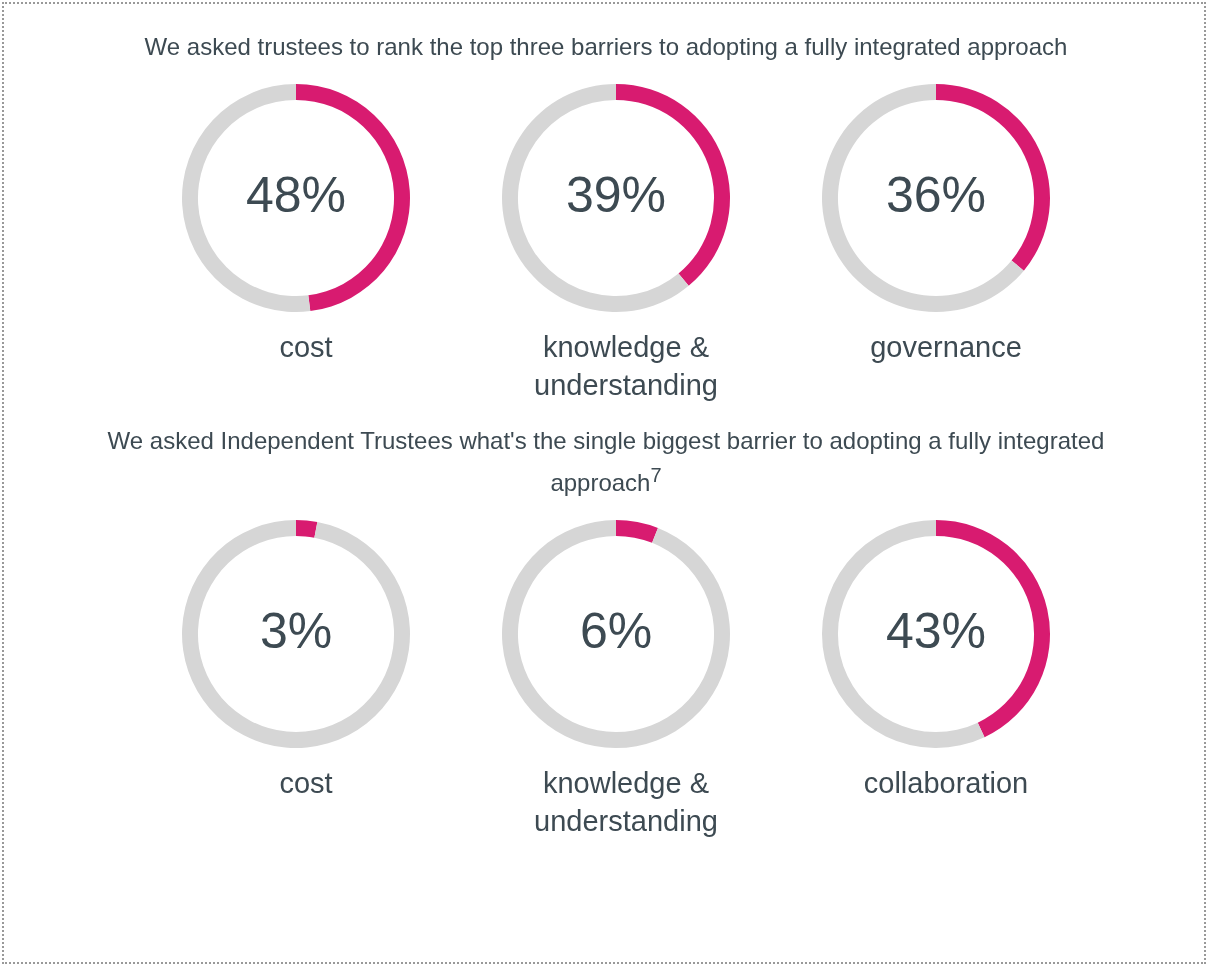  What do you see at coordinates (606, 462) in the screenshot?
I see `text: We asked Independent Trustees what's the single biggest barrier to adopting a fully integrated approach$^{7}$` at bounding box center [606, 462].